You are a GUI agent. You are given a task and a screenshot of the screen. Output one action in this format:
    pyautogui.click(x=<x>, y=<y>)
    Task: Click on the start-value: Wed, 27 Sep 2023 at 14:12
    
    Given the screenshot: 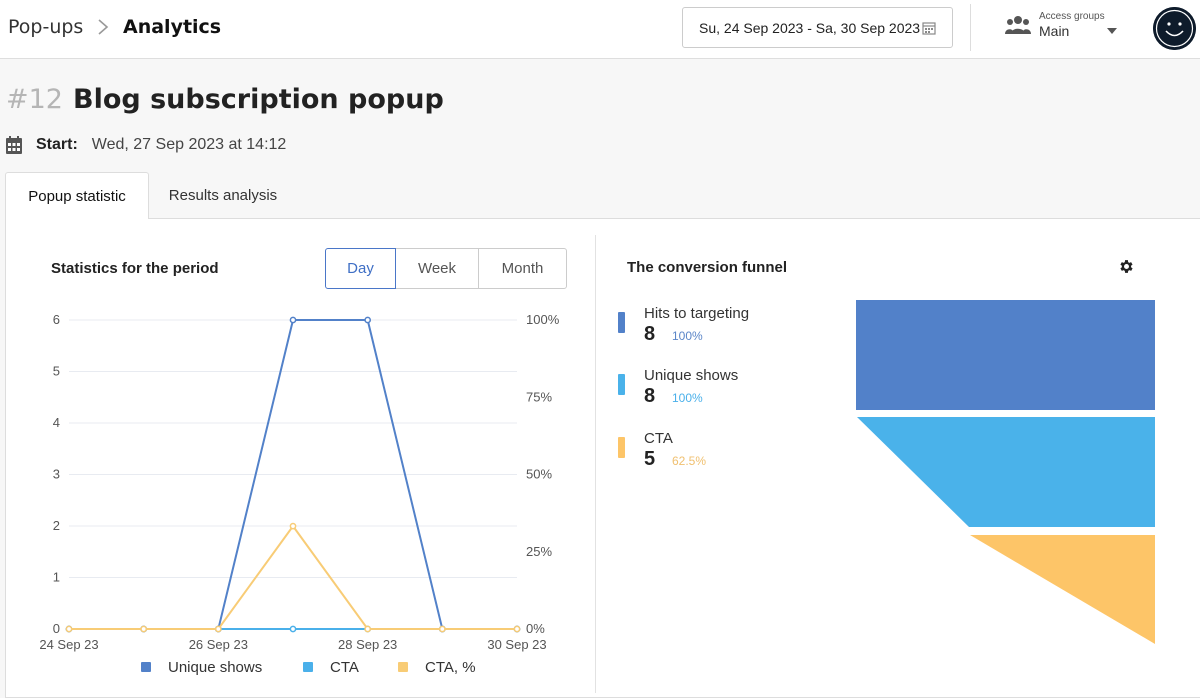 What is the action you would take?
    pyautogui.click(x=189, y=144)
    